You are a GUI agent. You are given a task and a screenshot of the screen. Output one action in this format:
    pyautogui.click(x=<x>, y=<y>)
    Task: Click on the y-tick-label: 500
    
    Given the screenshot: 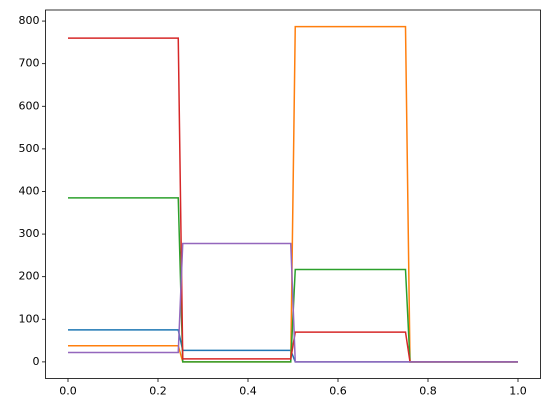 What is the action you would take?
    pyautogui.click(x=29, y=148)
    